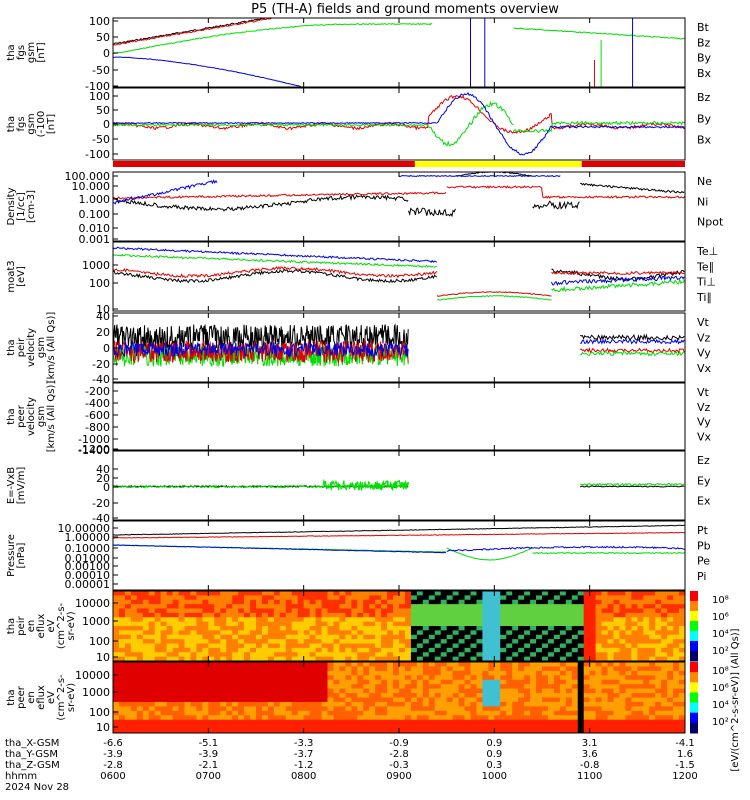  What do you see at coordinates (101, 139) in the screenshot?
I see `y-tick-label: -50` at bounding box center [101, 139].